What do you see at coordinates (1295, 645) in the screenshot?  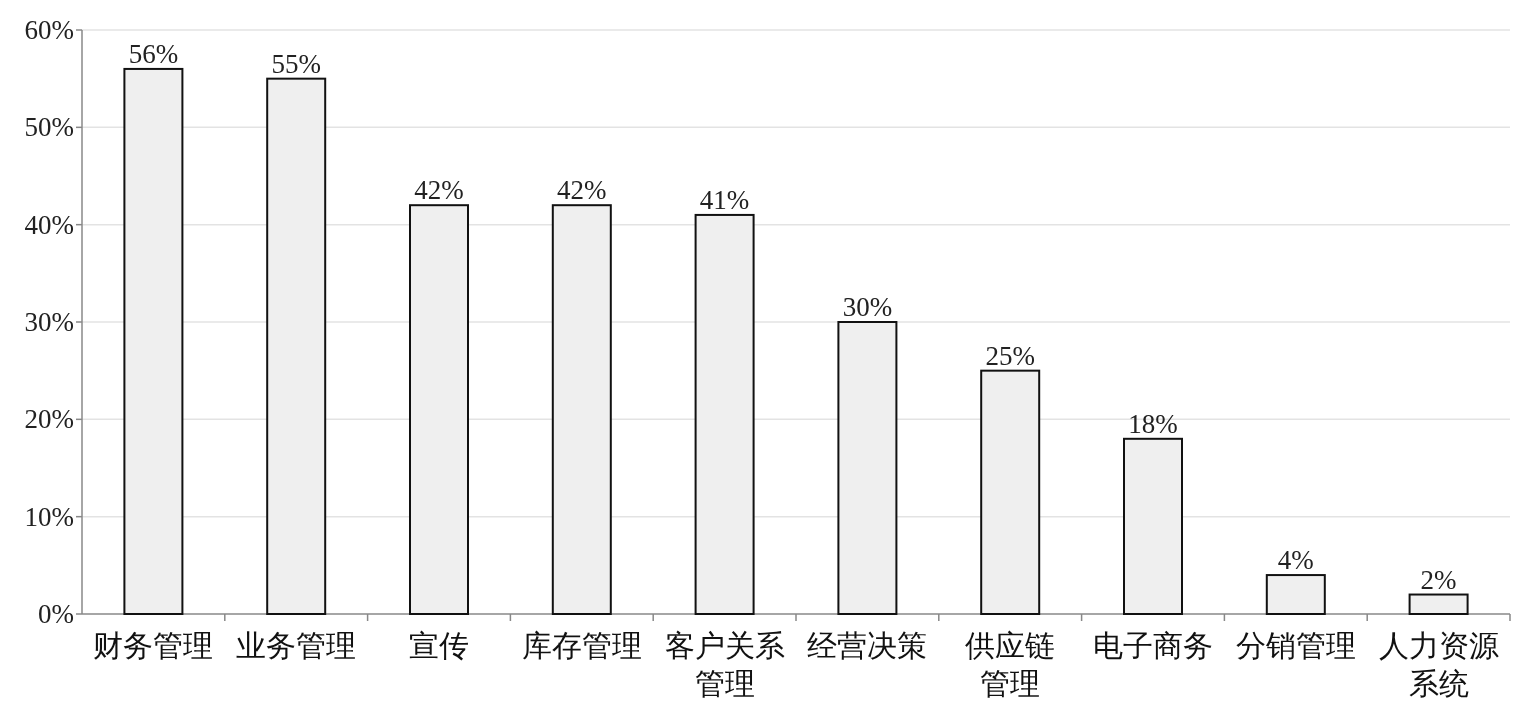 I see `x-tick-label: 分销管理` at bounding box center [1295, 645].